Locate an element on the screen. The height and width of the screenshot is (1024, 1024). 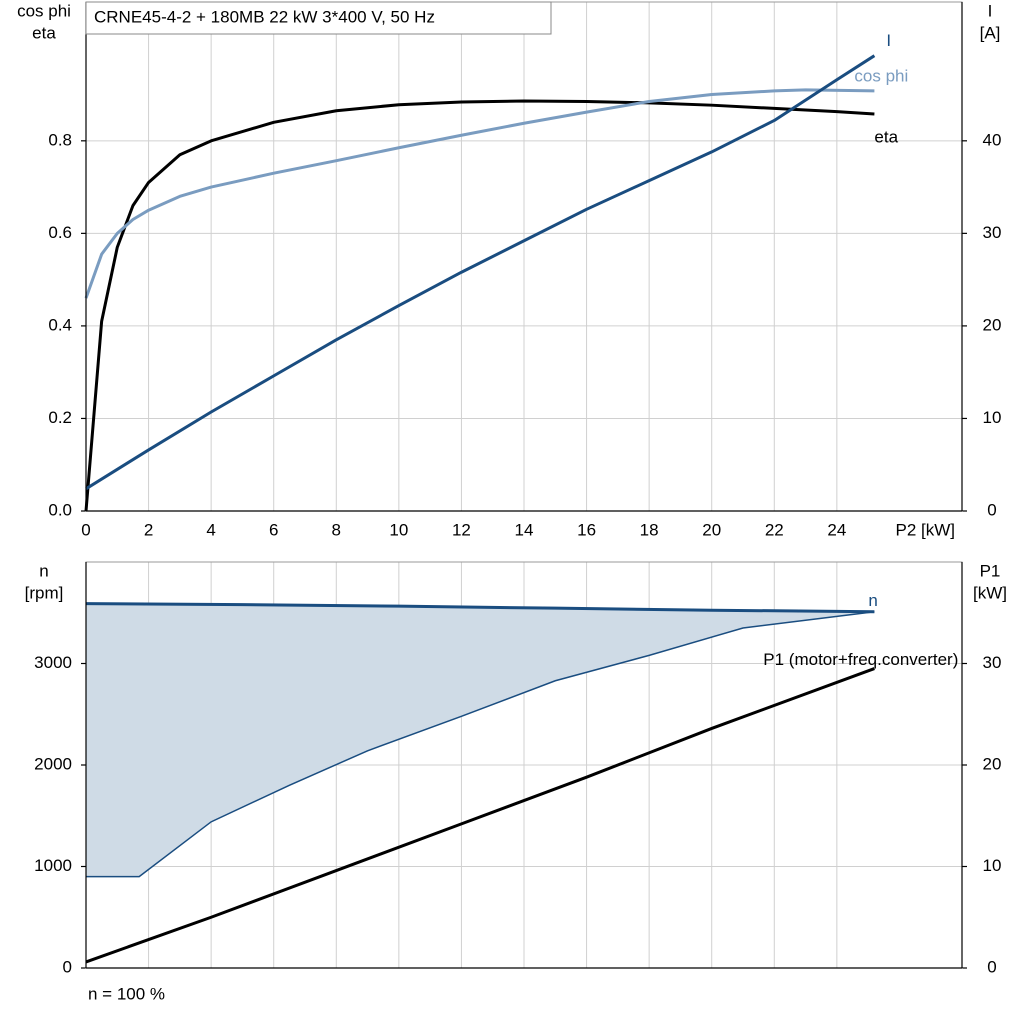
y-tick-label: 0 is located at coordinates (67, 966).